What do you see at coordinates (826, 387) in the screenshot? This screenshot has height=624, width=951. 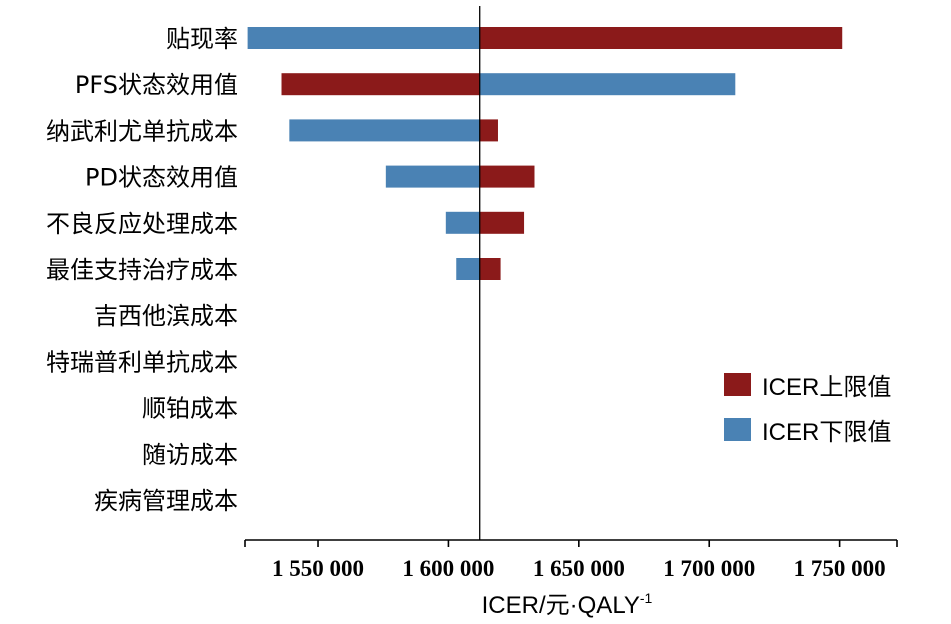 I see `legend-label-upper: ICER上限值` at bounding box center [826, 387].